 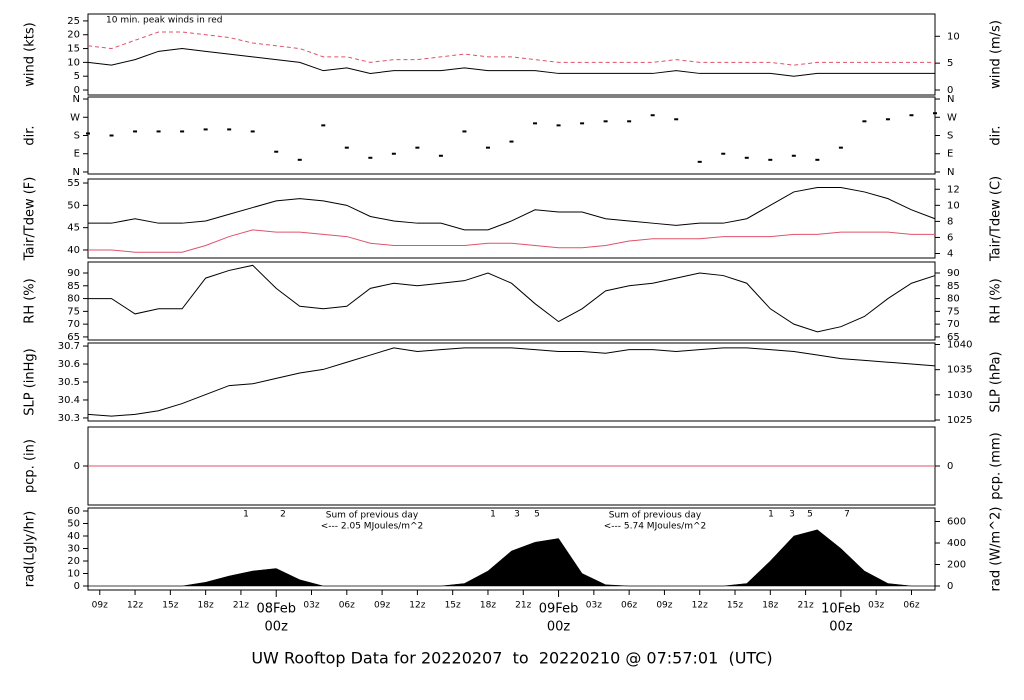 I want to click on y-tick-label: 30.4, so click(x=69, y=400).